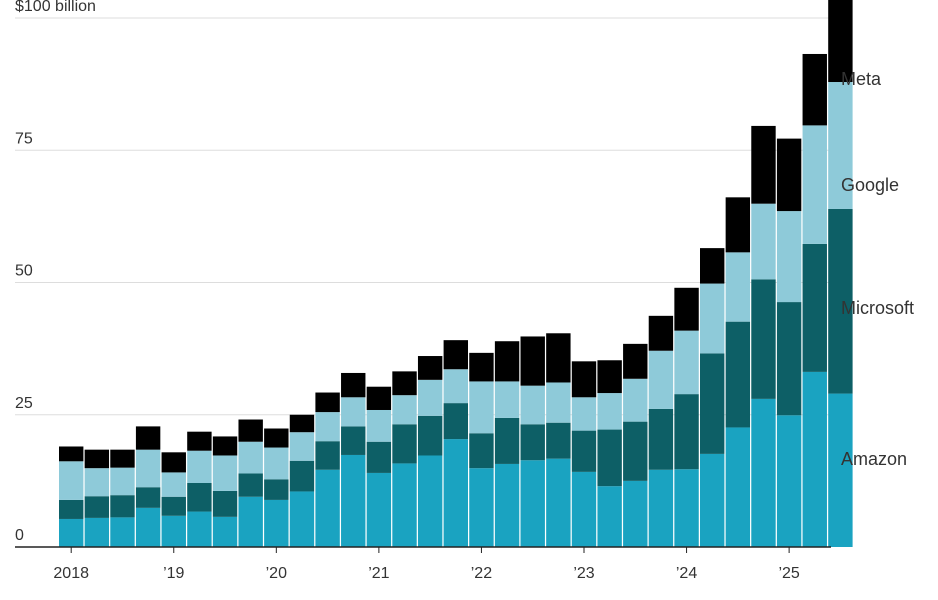  What do you see at coordinates (686, 573) in the screenshot?
I see `x-tick-label: ’24` at bounding box center [686, 573].